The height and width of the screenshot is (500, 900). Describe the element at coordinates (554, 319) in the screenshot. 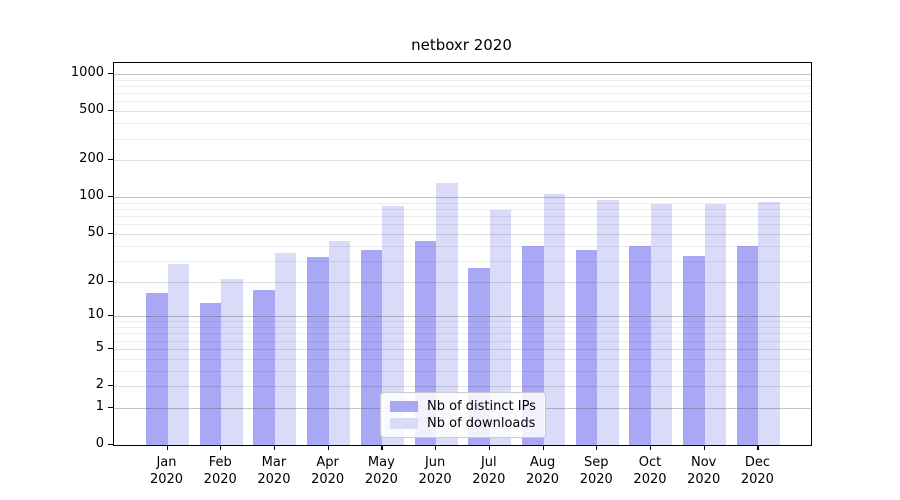

I see `bar-downloads-aug` at that location.